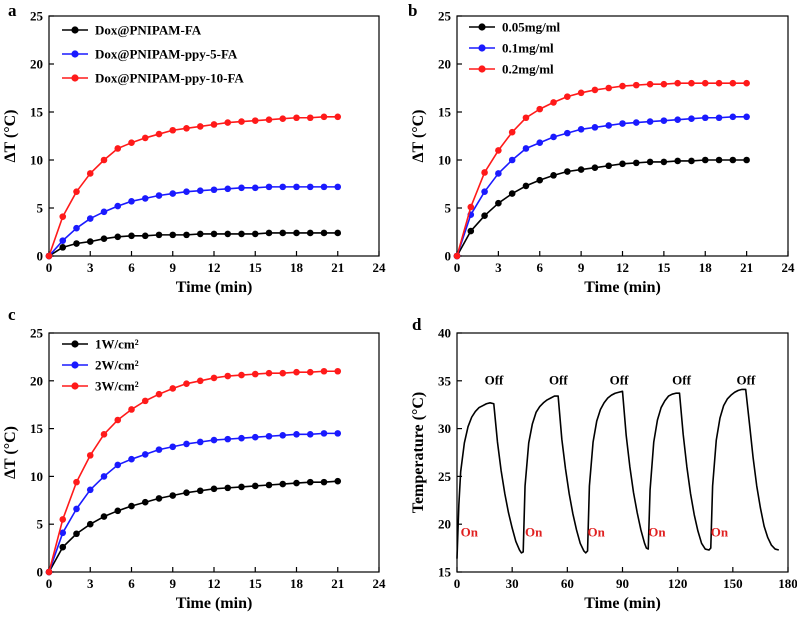 This screenshot has width=797, height=622. What do you see at coordinates (10, 135) in the screenshot?
I see `y-axis-label: ΔT (°C)` at bounding box center [10, 135].